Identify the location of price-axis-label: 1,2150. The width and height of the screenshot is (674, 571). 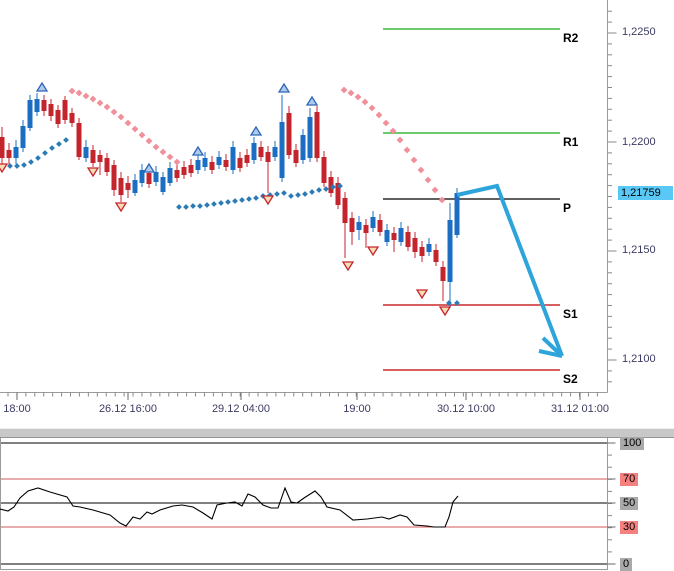
(639, 250).